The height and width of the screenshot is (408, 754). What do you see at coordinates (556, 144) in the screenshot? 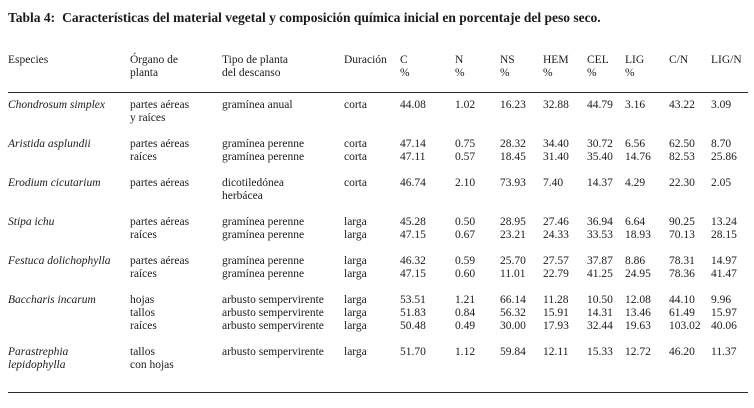
I see `cell-line: 34.40` at bounding box center [556, 144].